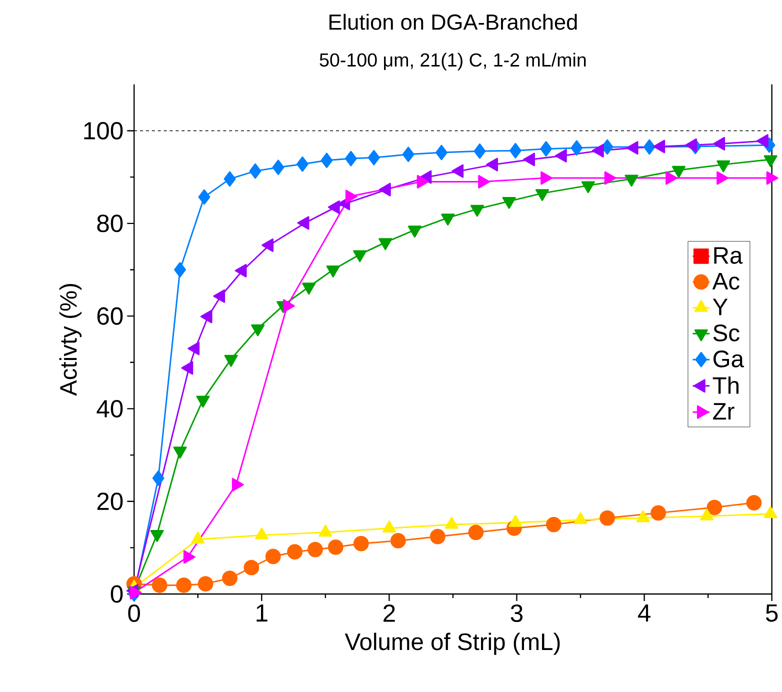  Describe the element at coordinates (262, 613) in the screenshot. I see `x-tick-label: 1` at that location.